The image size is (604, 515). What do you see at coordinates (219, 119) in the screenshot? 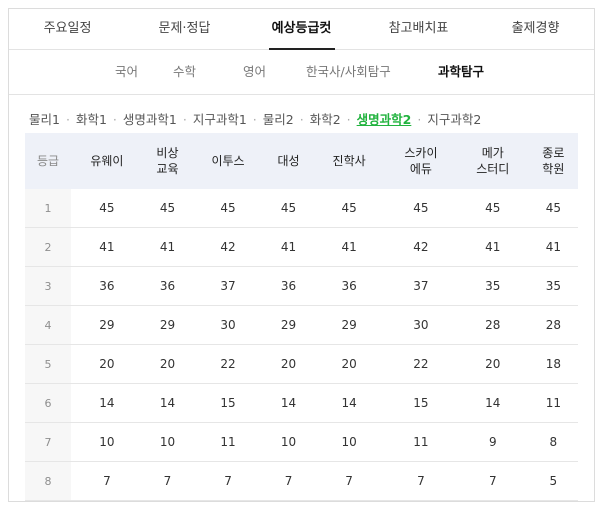
I see `filter-link-3: 지구과학1` at bounding box center [219, 119].